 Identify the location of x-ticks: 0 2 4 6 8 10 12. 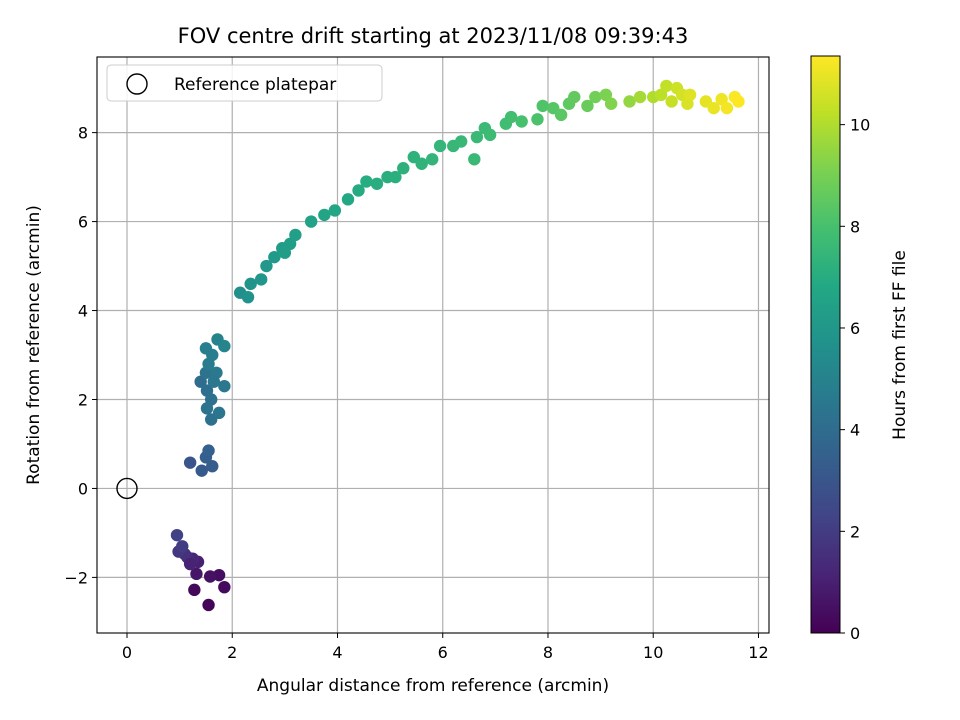
(445, 647).